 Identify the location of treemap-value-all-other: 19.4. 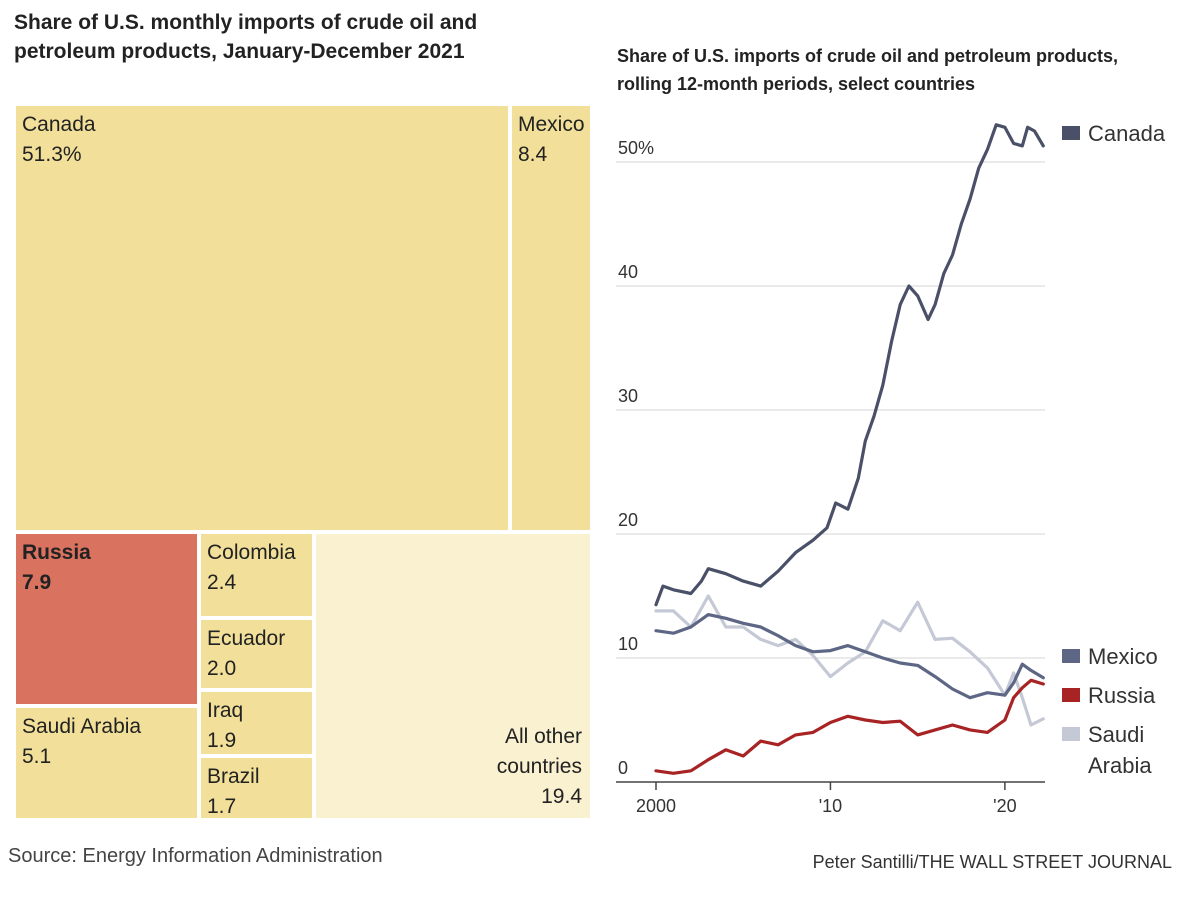
(561, 796).